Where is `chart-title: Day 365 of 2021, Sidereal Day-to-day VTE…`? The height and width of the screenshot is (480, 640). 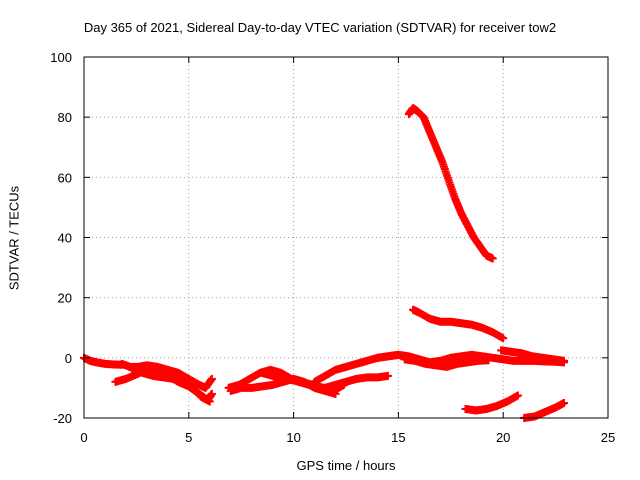
chart-title: Day 365 of 2021, Sidereal Day-to-day VTE… is located at coordinates (320, 27).